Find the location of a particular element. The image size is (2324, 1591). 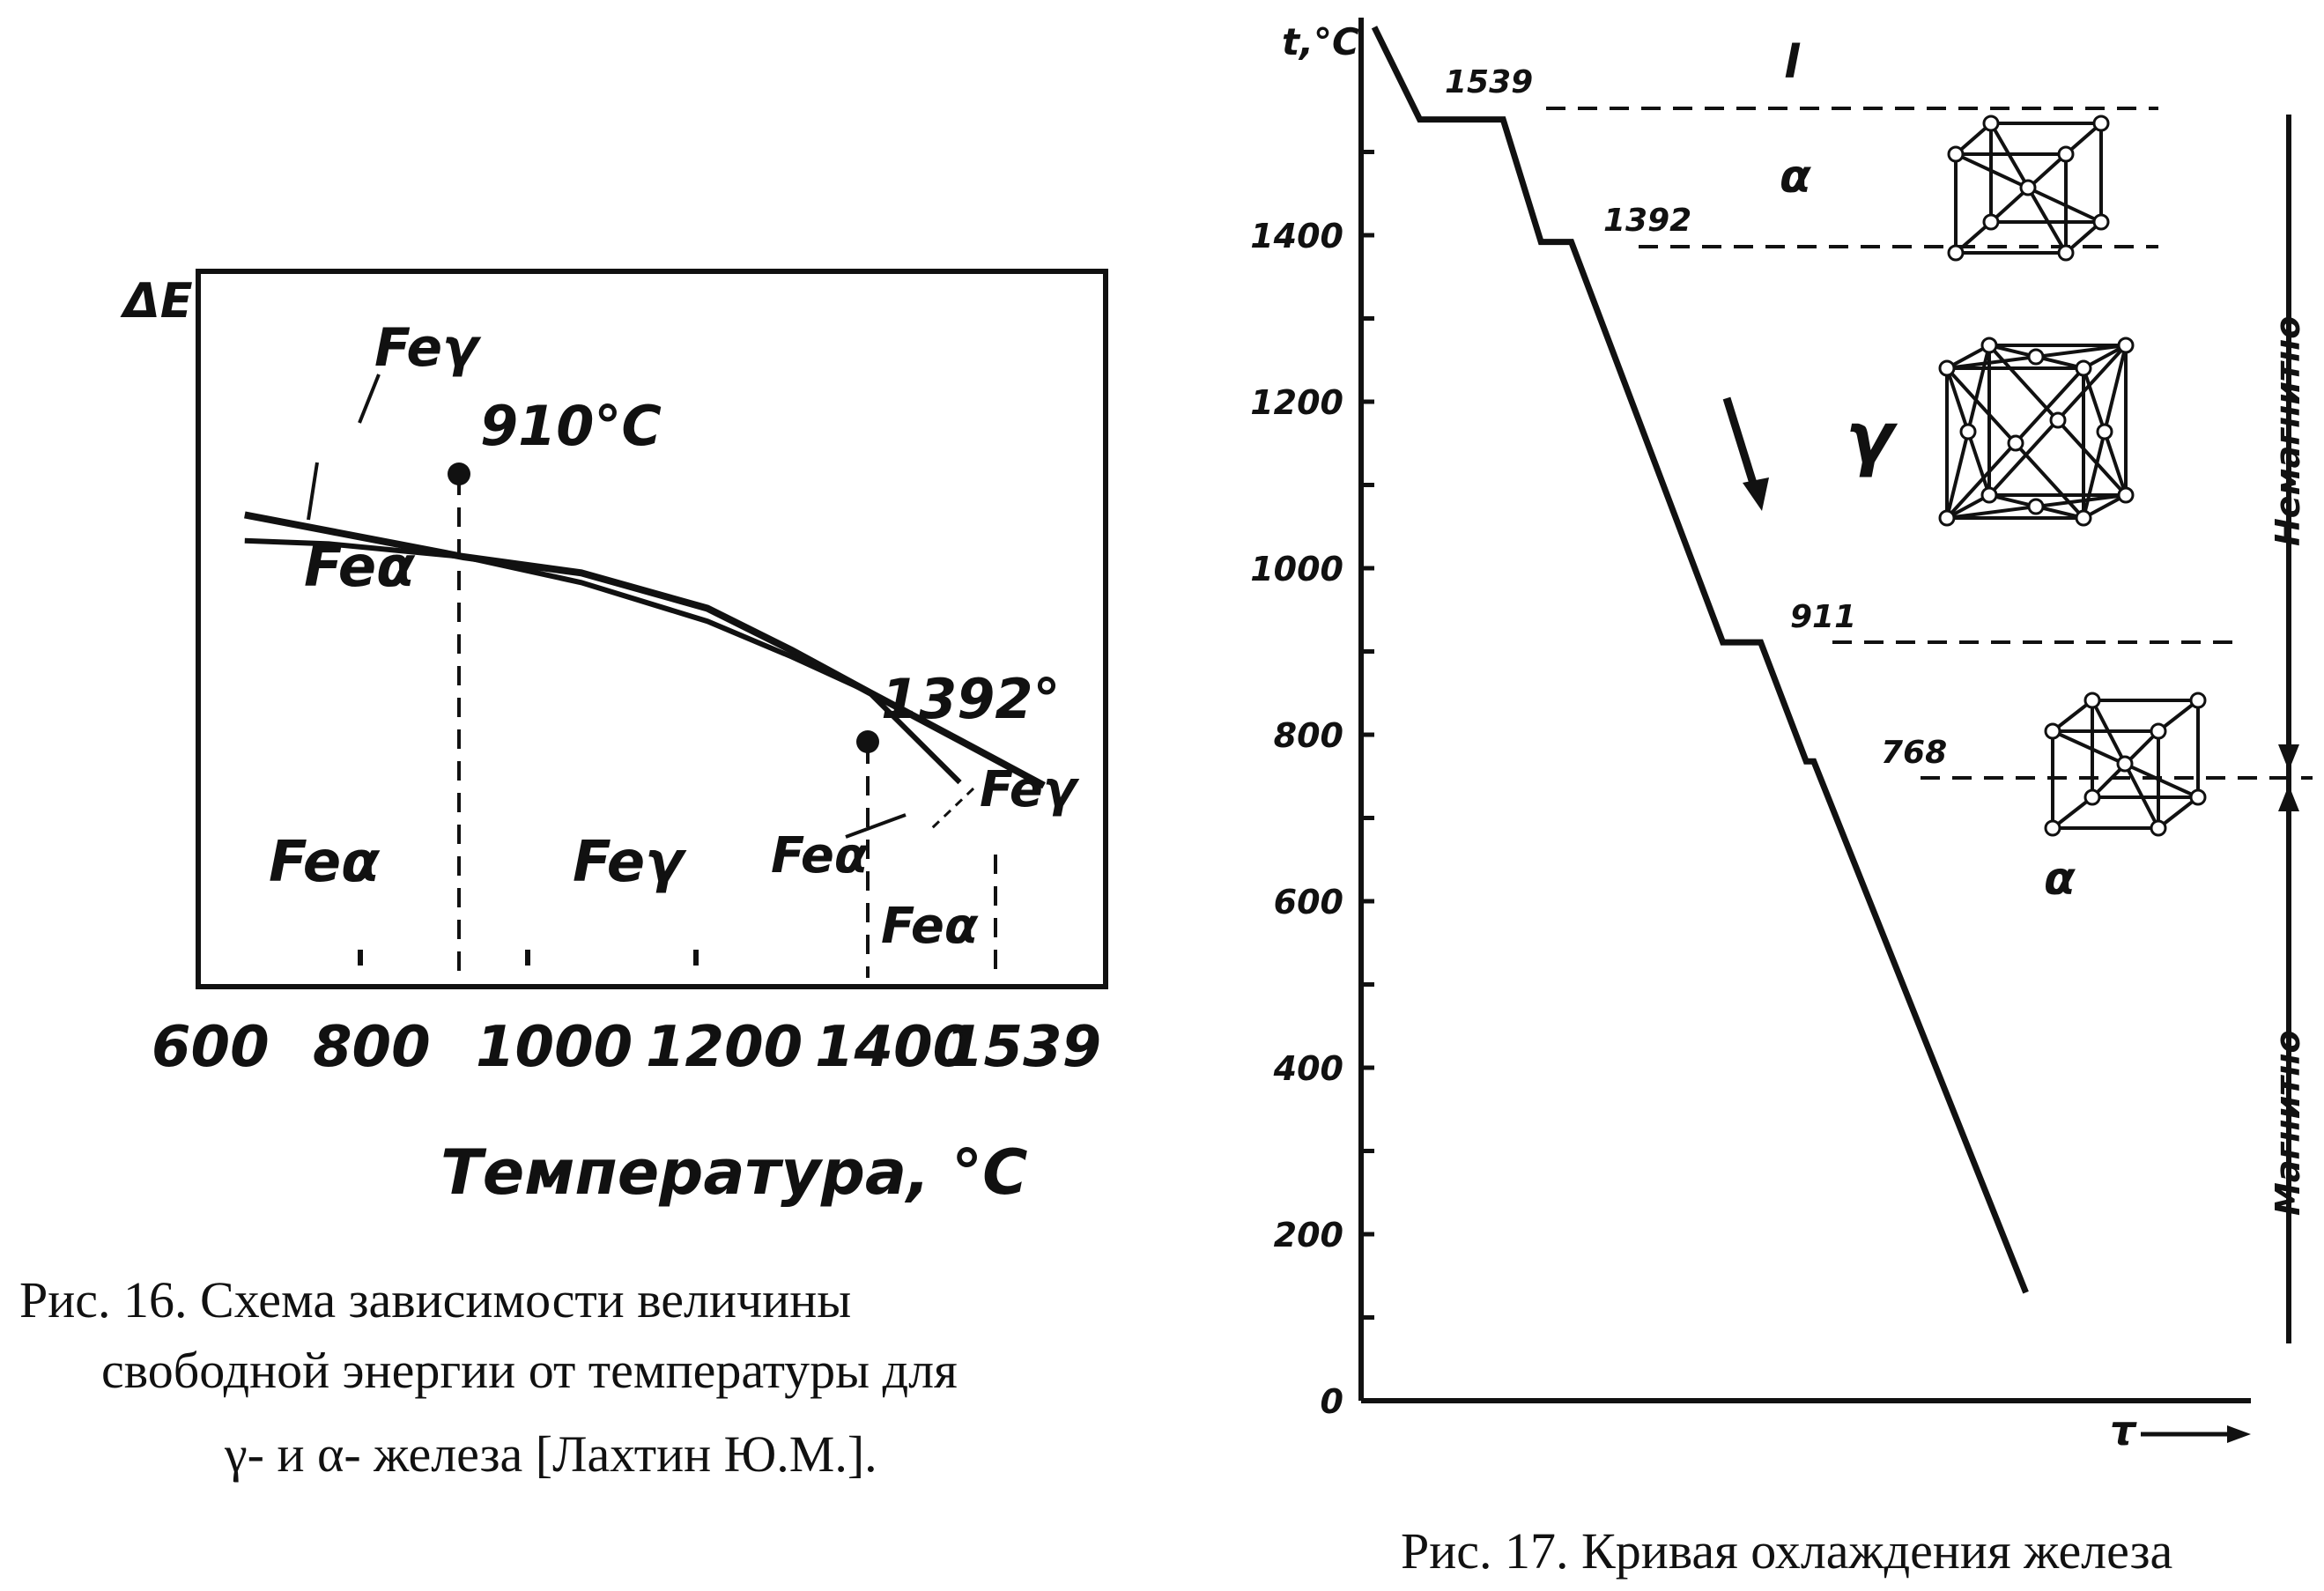

fig16-label-fe-alpha-bottom: Feα is located at coordinates (930, 926).